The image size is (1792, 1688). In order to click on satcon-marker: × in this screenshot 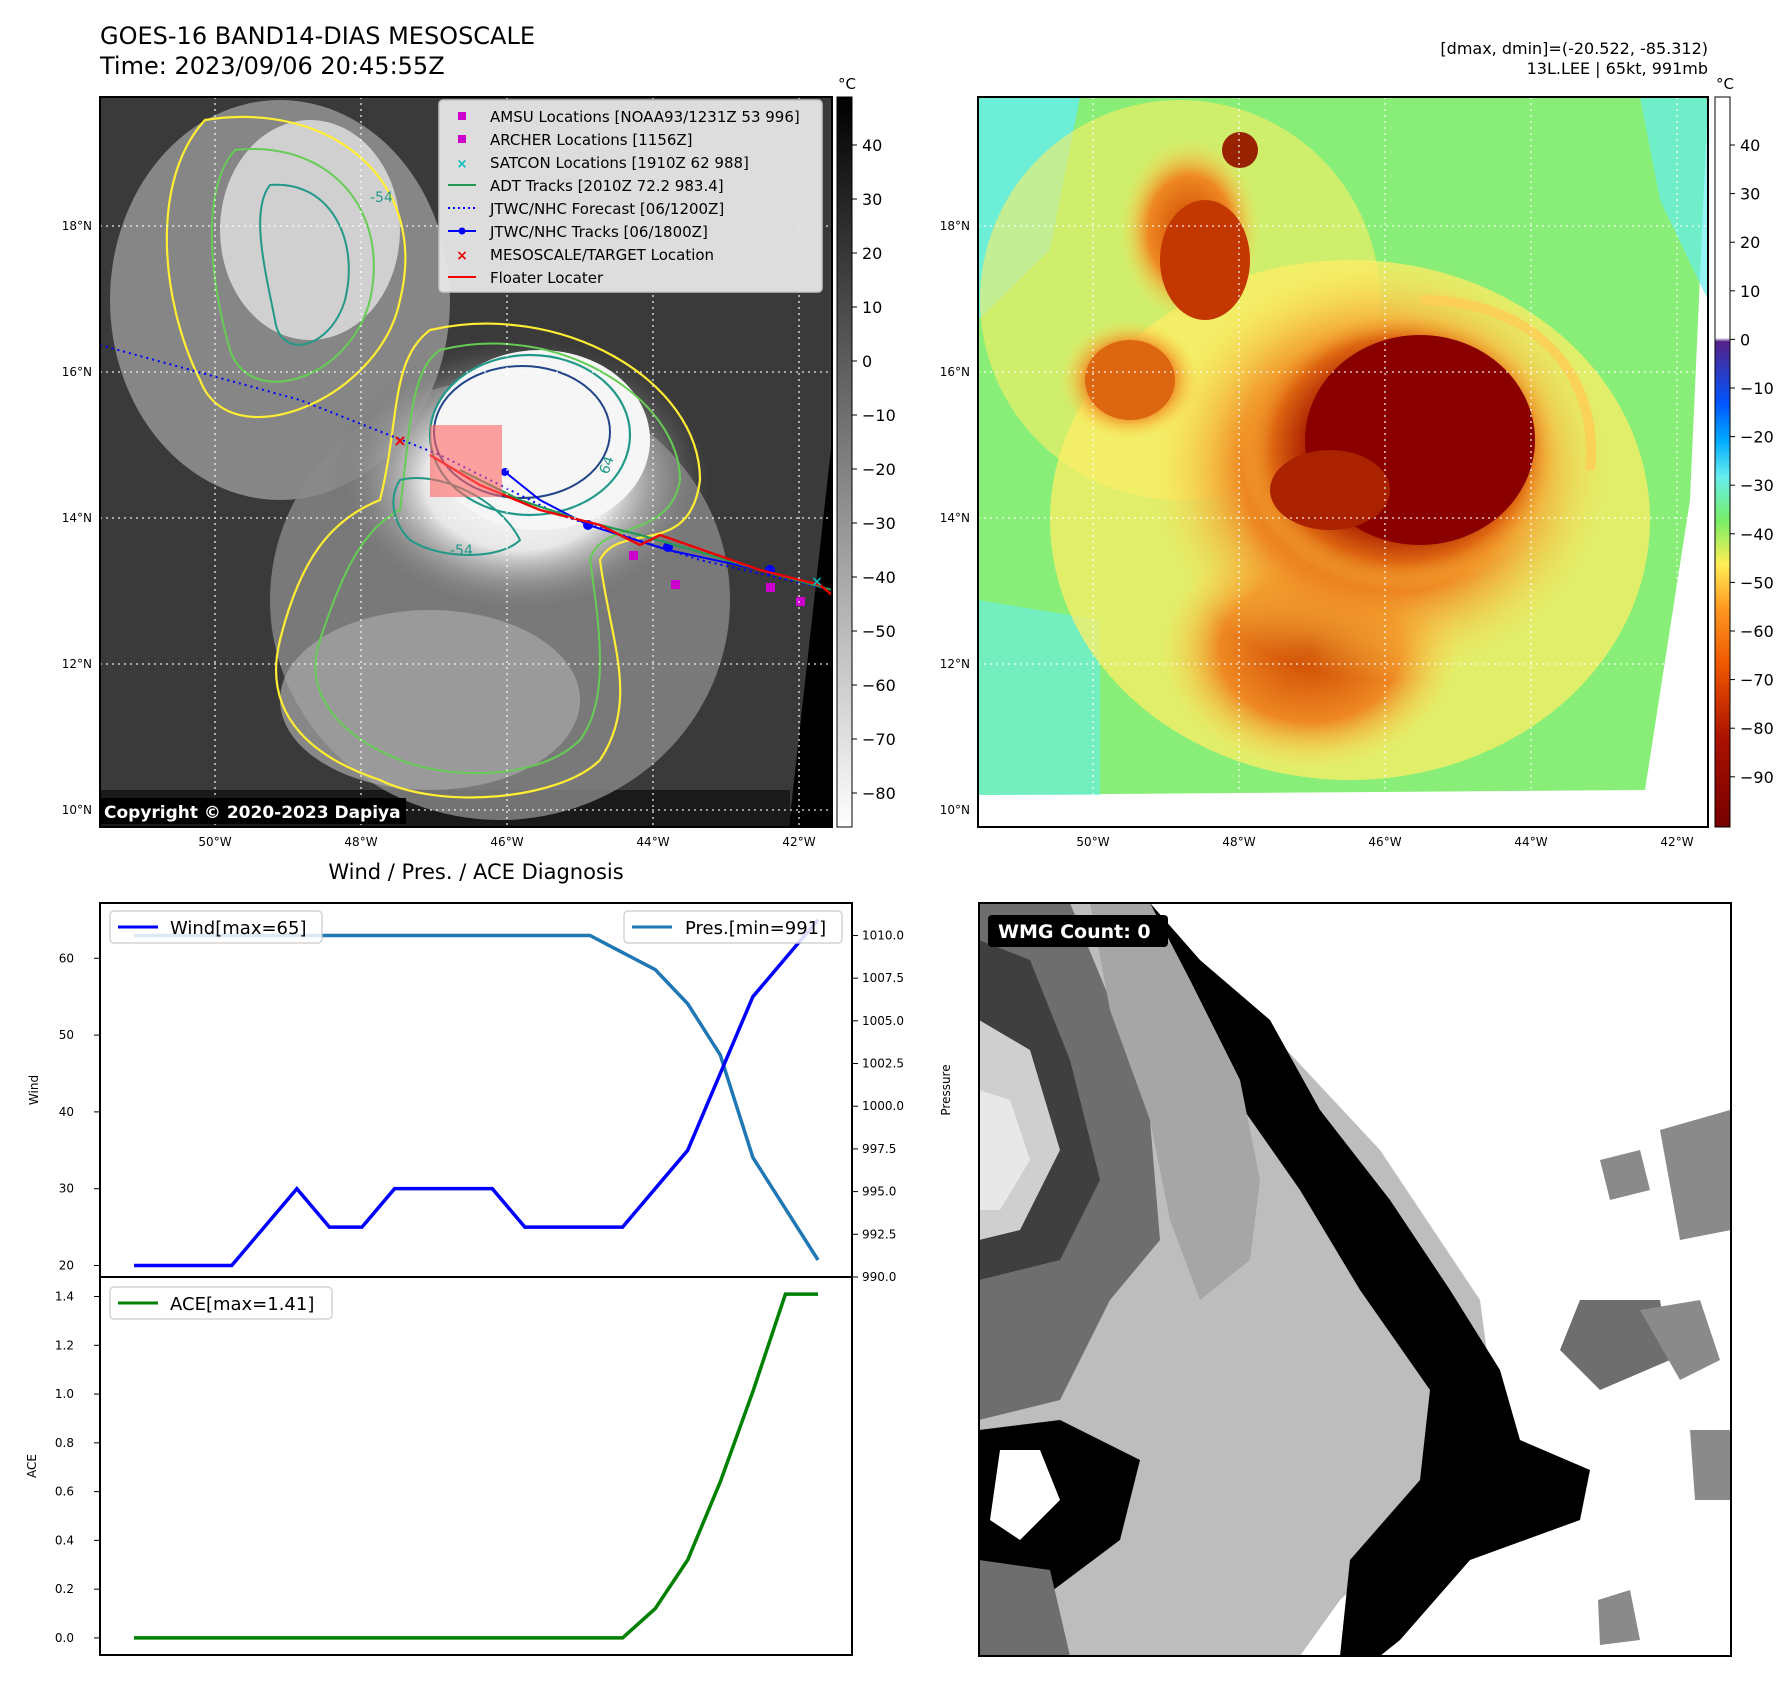, I will do `click(817, 582)`.